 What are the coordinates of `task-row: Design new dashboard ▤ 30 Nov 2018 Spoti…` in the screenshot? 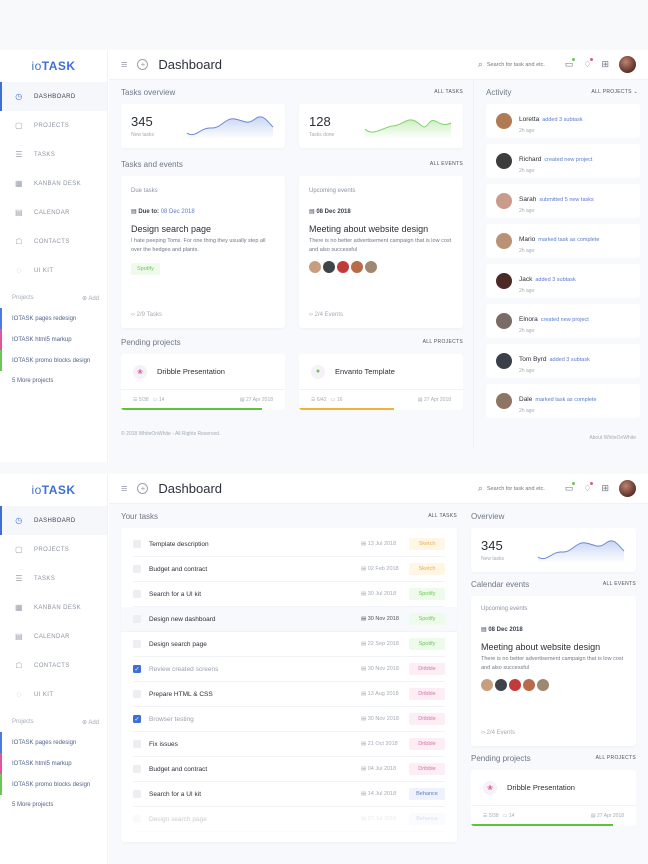 It's located at (289, 619).